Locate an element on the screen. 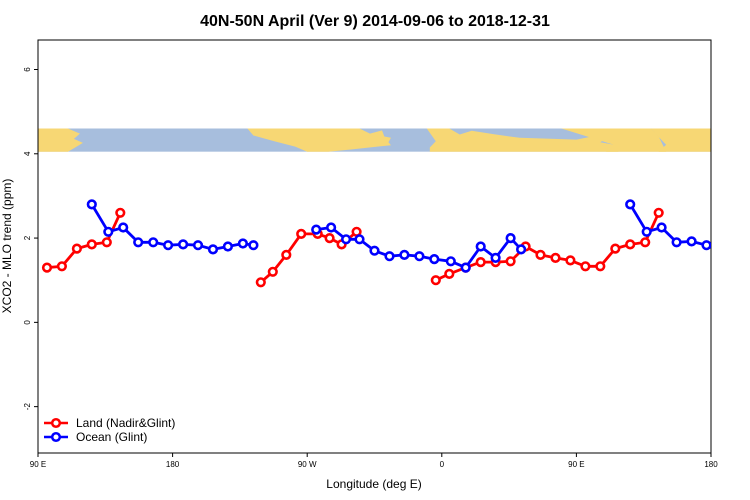 This screenshot has height=500, width=750. y-tick-label: 4 is located at coordinates (27, 153).